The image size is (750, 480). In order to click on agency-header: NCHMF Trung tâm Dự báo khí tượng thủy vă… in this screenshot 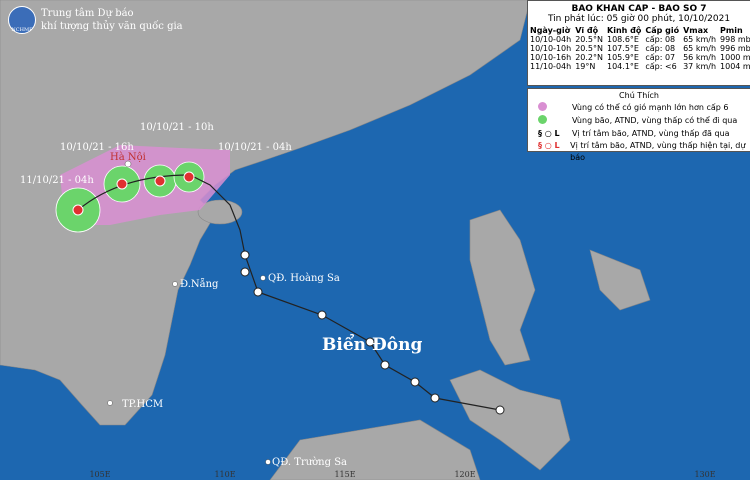, I will do `click(95, 20)`.